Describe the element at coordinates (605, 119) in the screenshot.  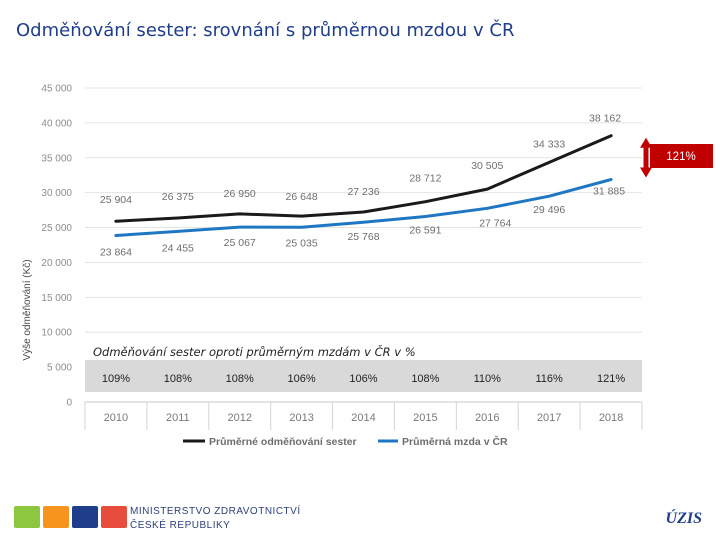
I see `nurse-salary-data-label: 38 162` at that location.